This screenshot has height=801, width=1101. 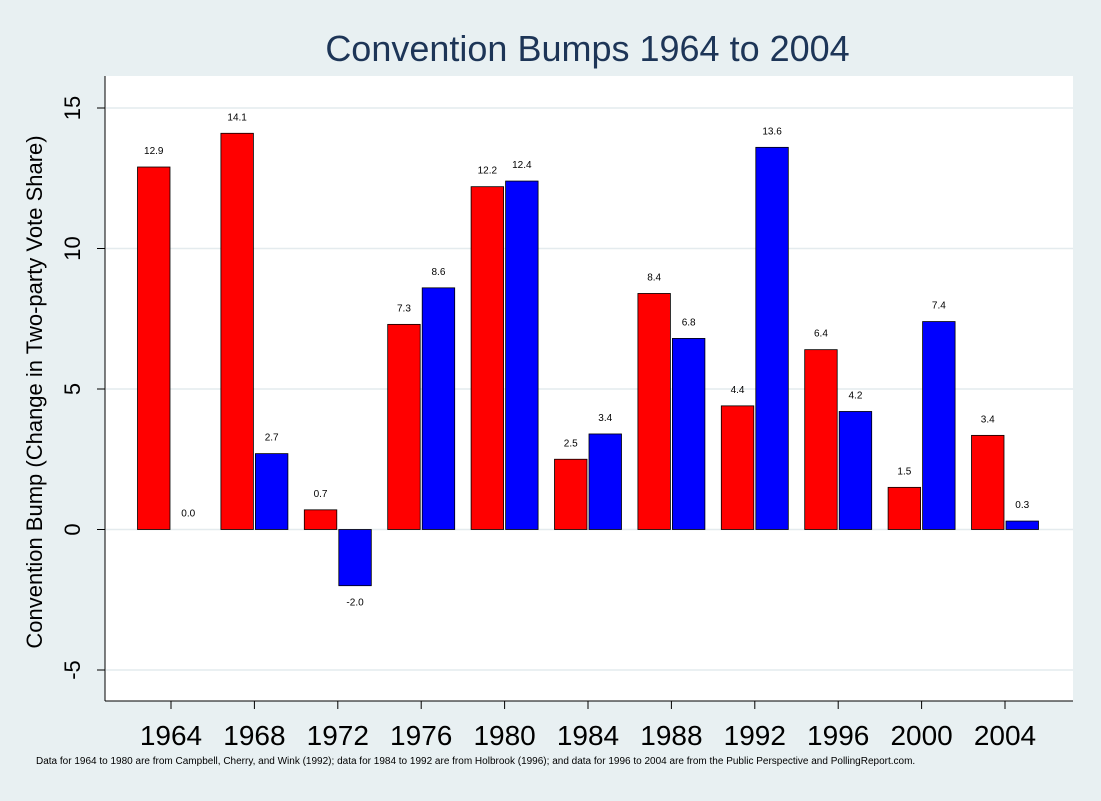 What do you see at coordinates (488, 171) in the screenshot?
I see `data-label: 12.2` at bounding box center [488, 171].